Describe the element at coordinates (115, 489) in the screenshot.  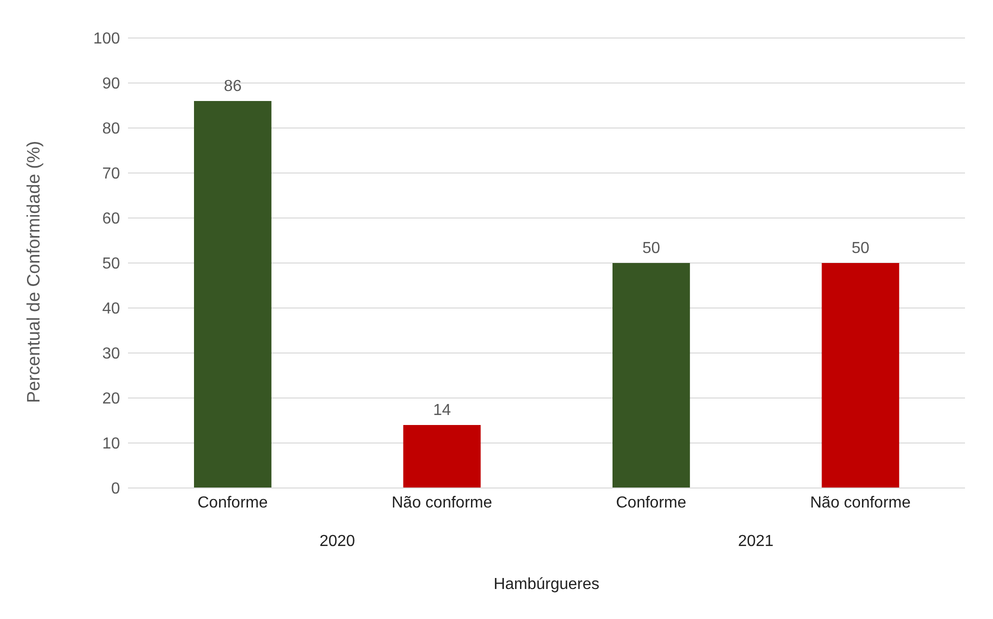
I see `y-tick-label: 0` at that location.